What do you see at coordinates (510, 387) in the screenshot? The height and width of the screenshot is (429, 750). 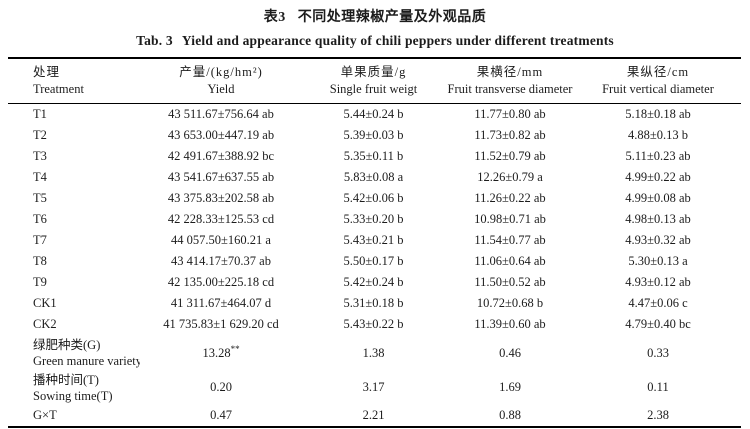 I see `transverse-diameter-f-value: 1.69` at bounding box center [510, 387].